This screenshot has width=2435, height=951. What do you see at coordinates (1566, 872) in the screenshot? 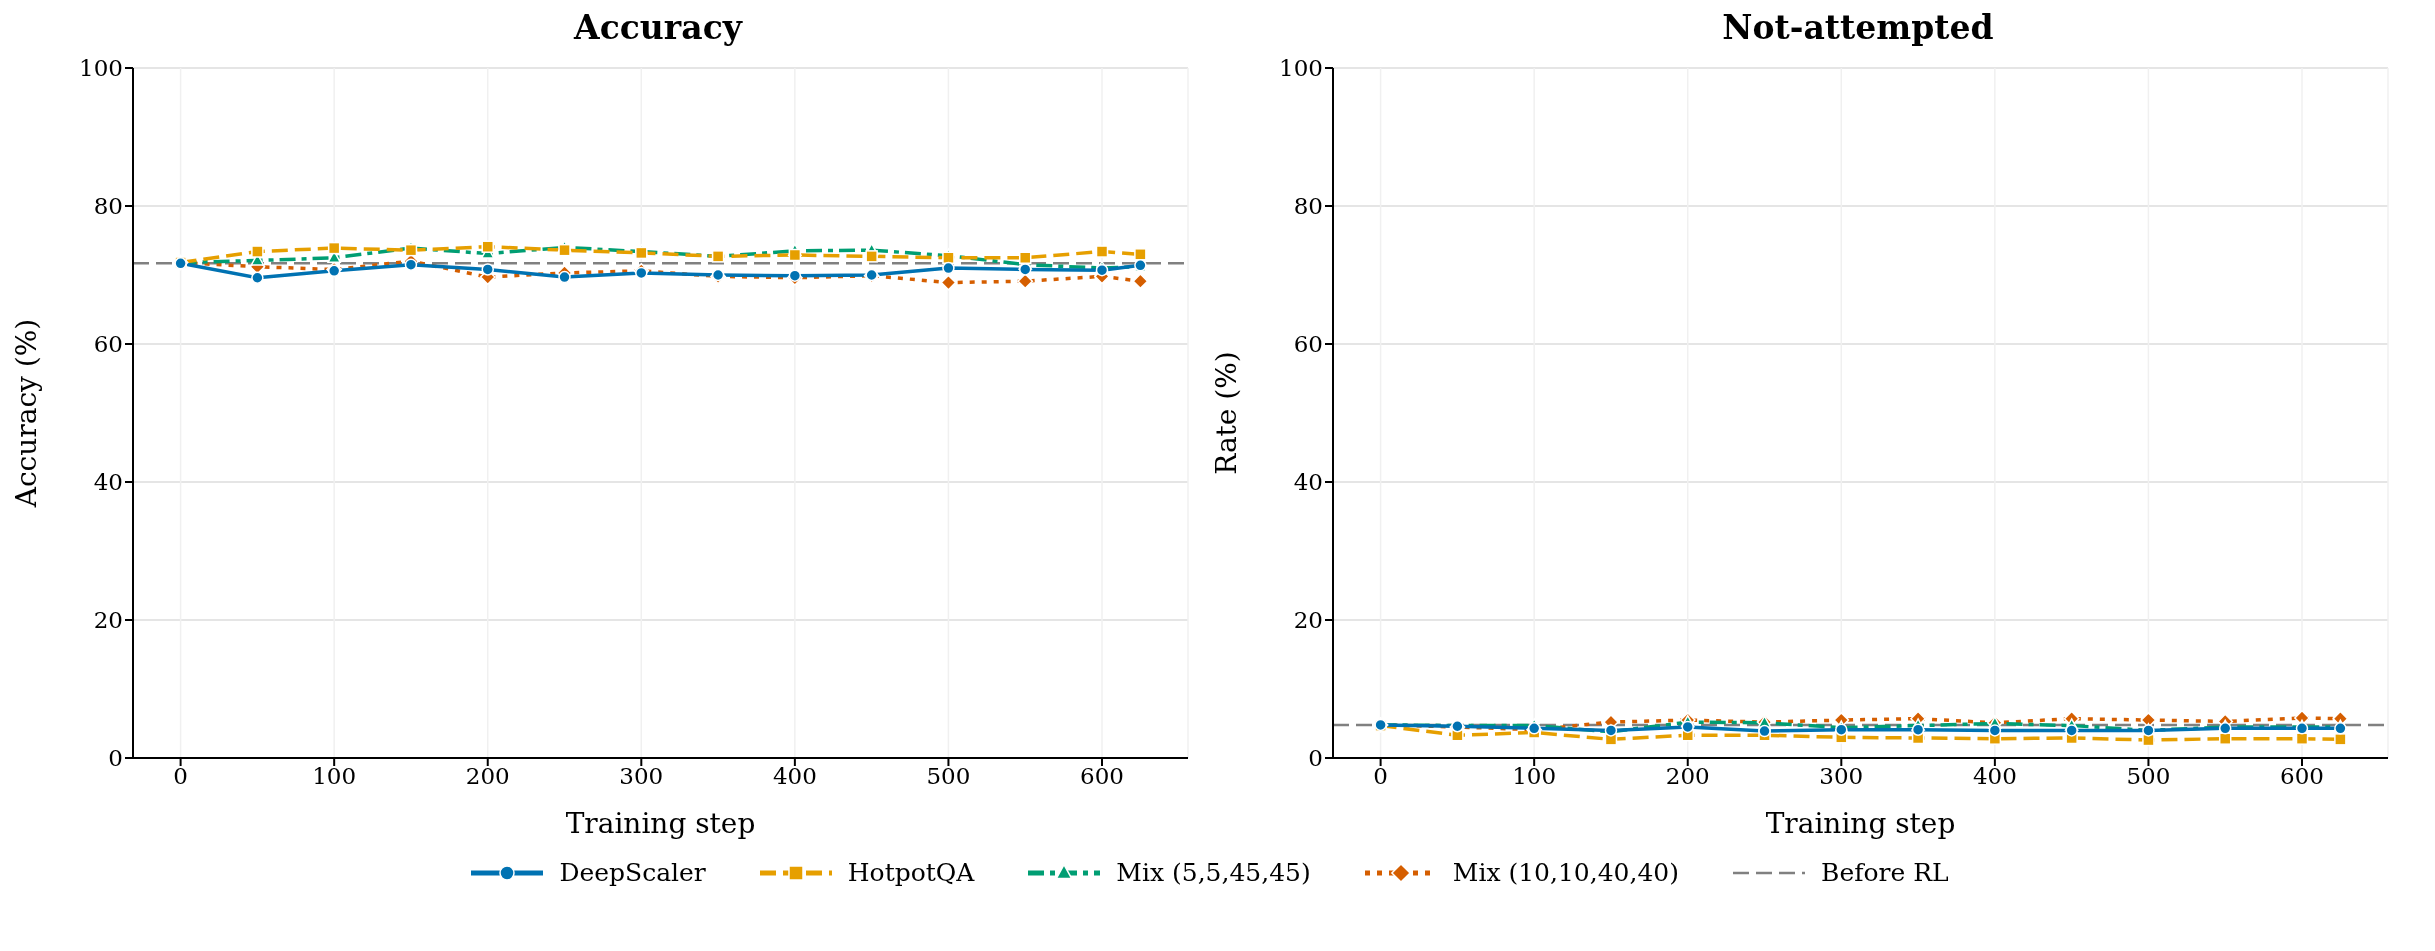
I see `legend-label: Mix (10,10,40,40)` at bounding box center [1566, 872].